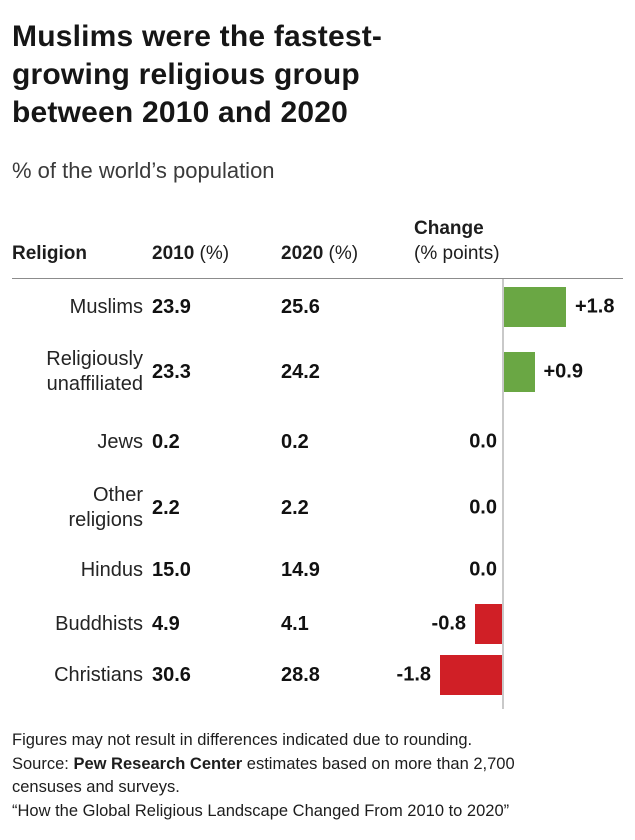 The image size is (635, 840). Describe the element at coordinates (166, 441) in the screenshot. I see `value-2010: 0.2` at that location.